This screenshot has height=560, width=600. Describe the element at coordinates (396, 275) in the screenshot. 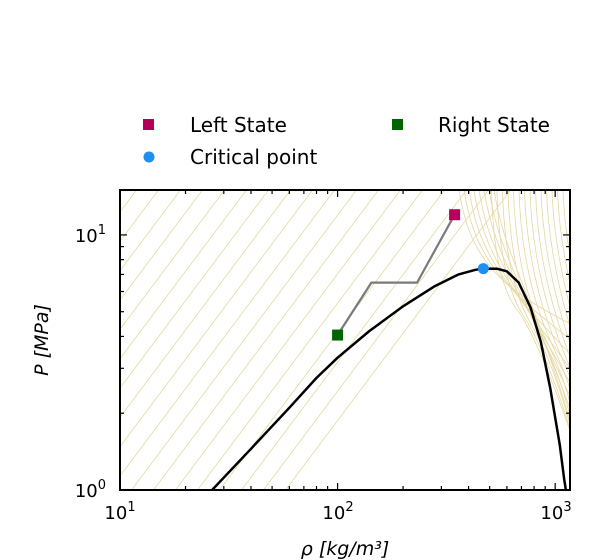

I see `solution-path-line` at that location.